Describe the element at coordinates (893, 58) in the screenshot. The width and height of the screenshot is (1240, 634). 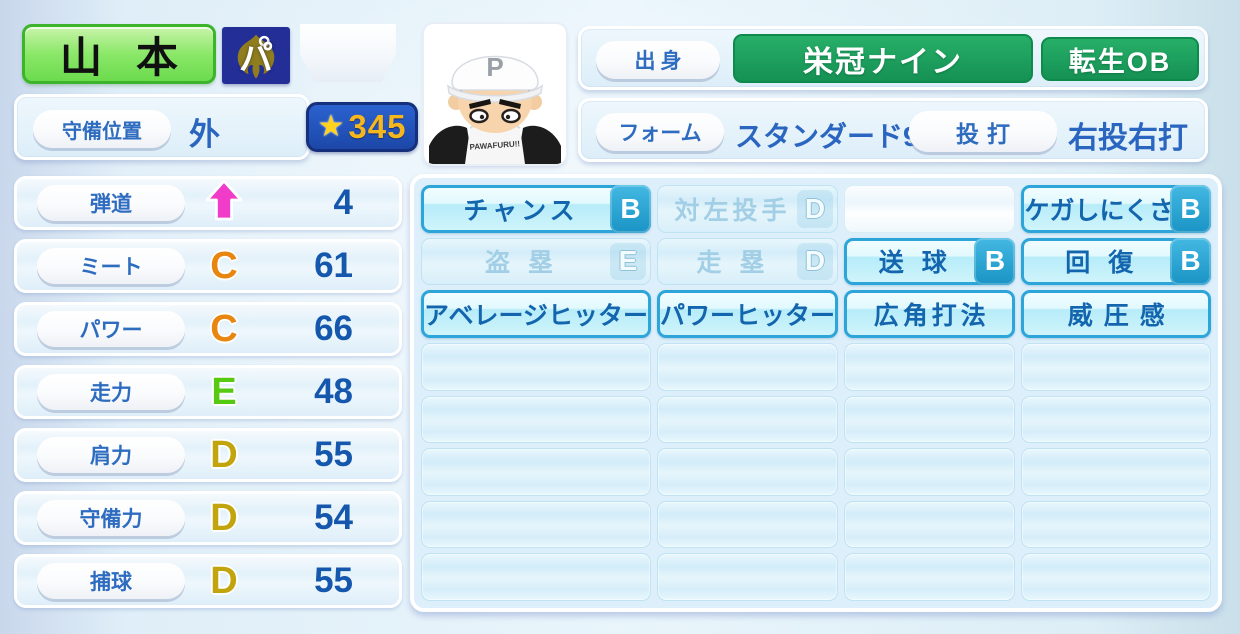
I see `origin-row: 出身 栄冠ナイン 転生OB` at that location.